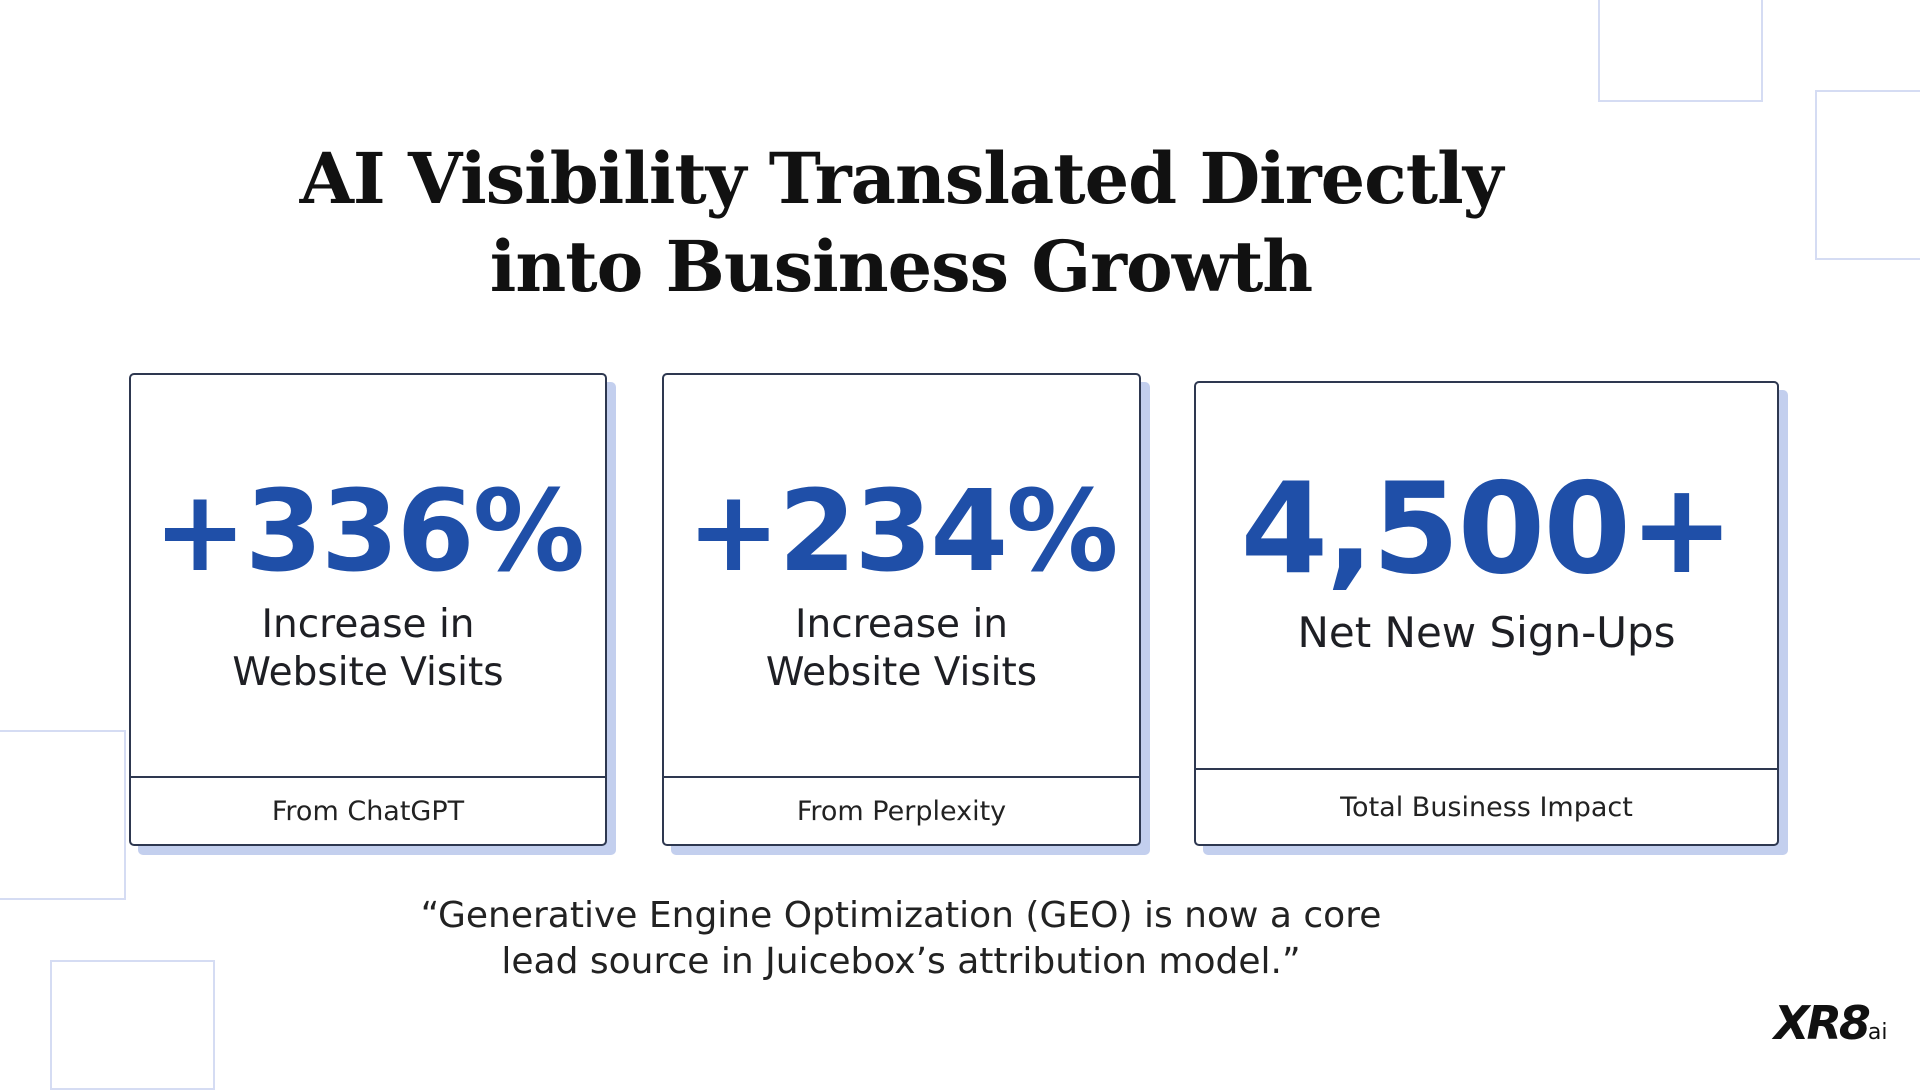 The width and height of the screenshot is (1920, 1090). I want to click on stat-label: Net New Sign-Ups, so click(1486, 632).